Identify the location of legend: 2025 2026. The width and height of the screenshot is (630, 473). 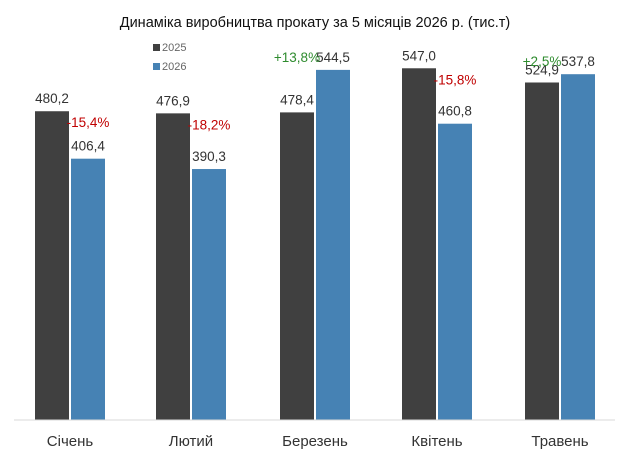
(169, 57).